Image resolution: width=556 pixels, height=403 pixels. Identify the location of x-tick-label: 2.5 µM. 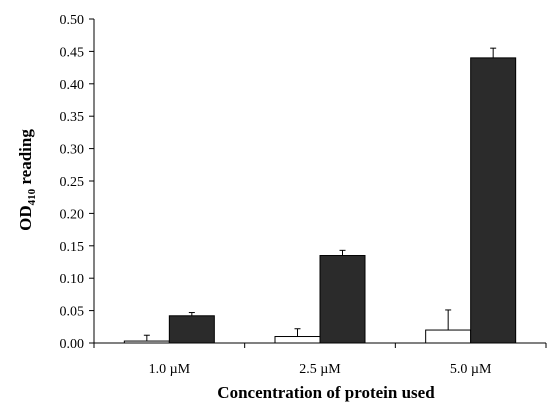
(320, 369).